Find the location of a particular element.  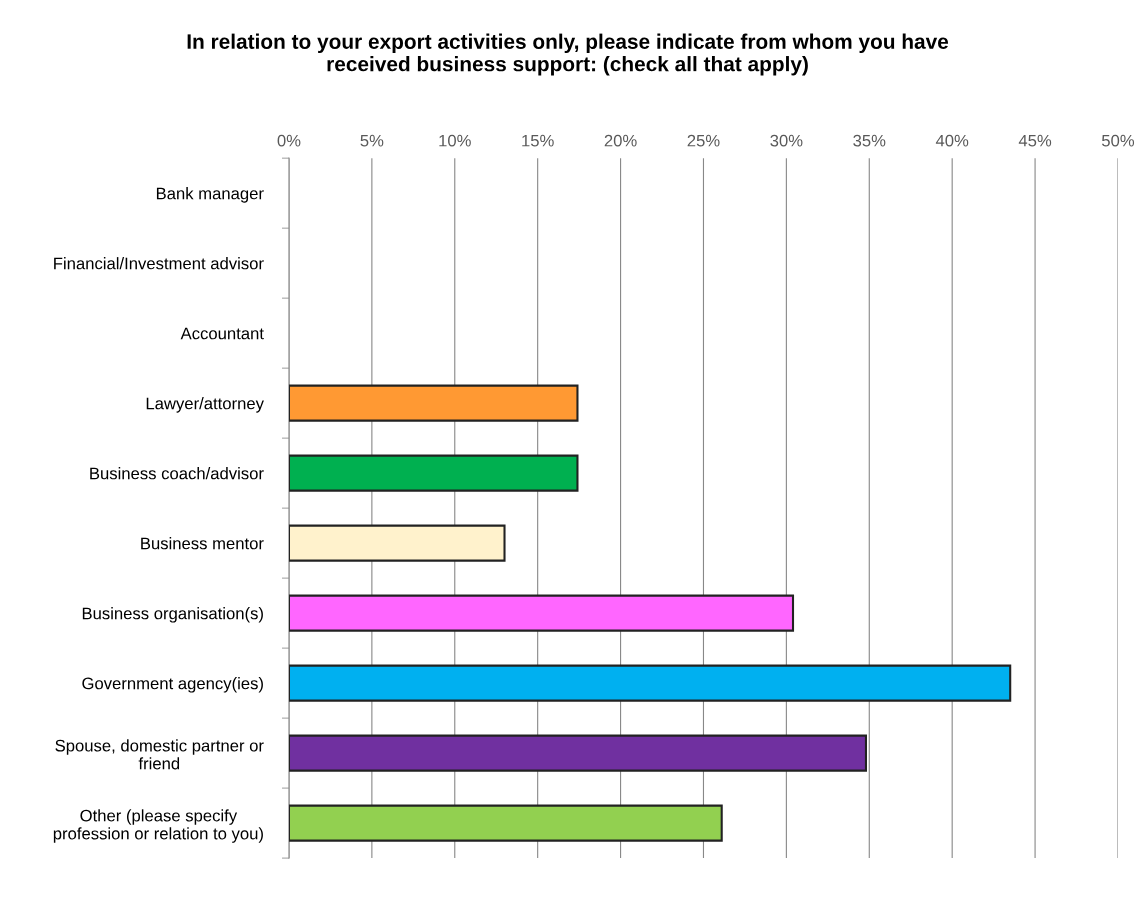

x-tick-label: 25% is located at coordinates (703, 140).